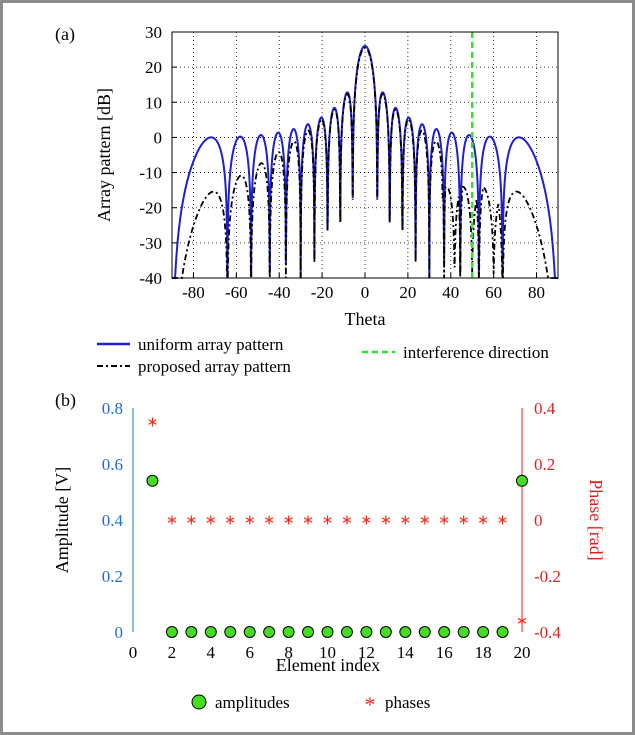 The height and width of the screenshot is (735, 635). Describe the element at coordinates (444, 652) in the screenshot. I see `b-xtick-label: 16` at that location.